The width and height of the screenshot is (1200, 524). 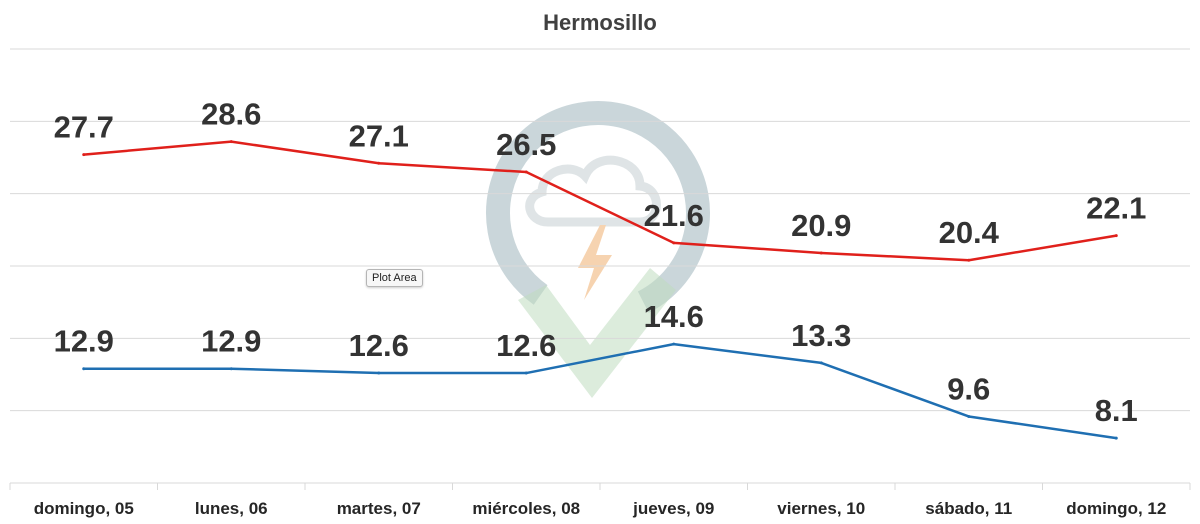 I want to click on data-label: 22.1, so click(x=1116, y=208).